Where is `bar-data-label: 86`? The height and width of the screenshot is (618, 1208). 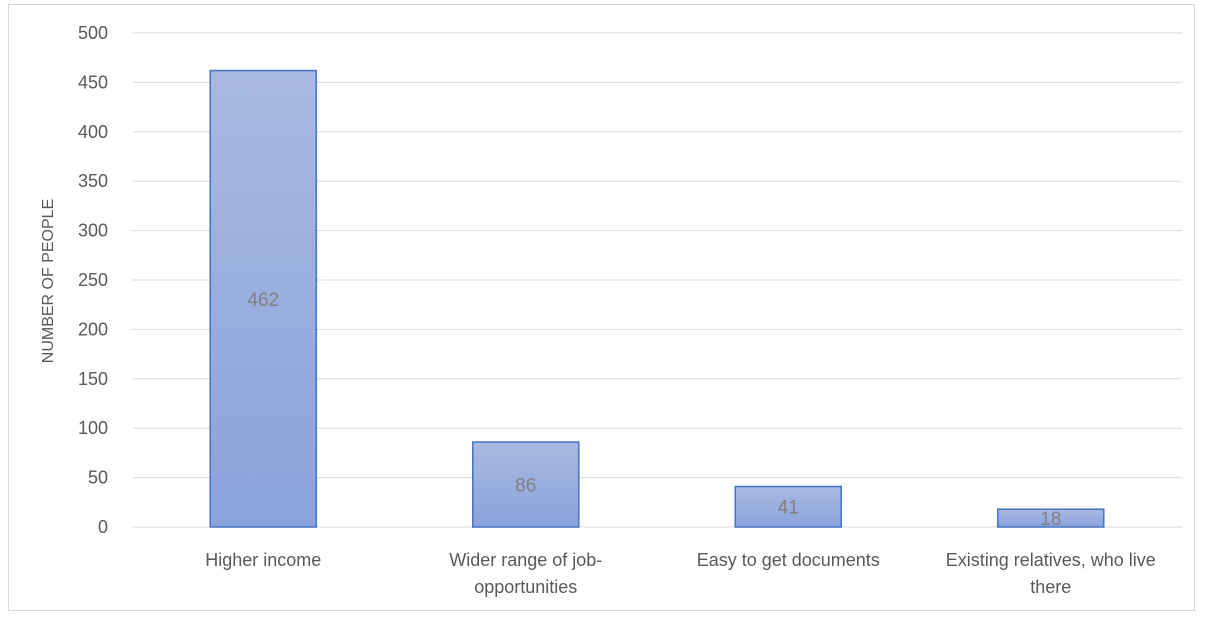 bar-data-label: 86 is located at coordinates (525, 486).